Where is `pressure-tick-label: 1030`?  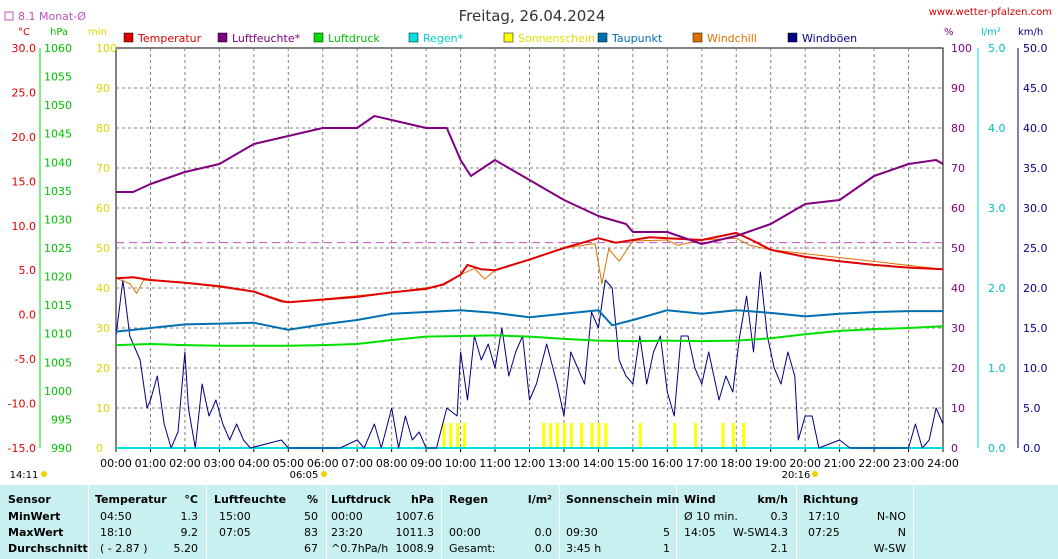 pressure-tick-label: 1030 is located at coordinates (58, 219).